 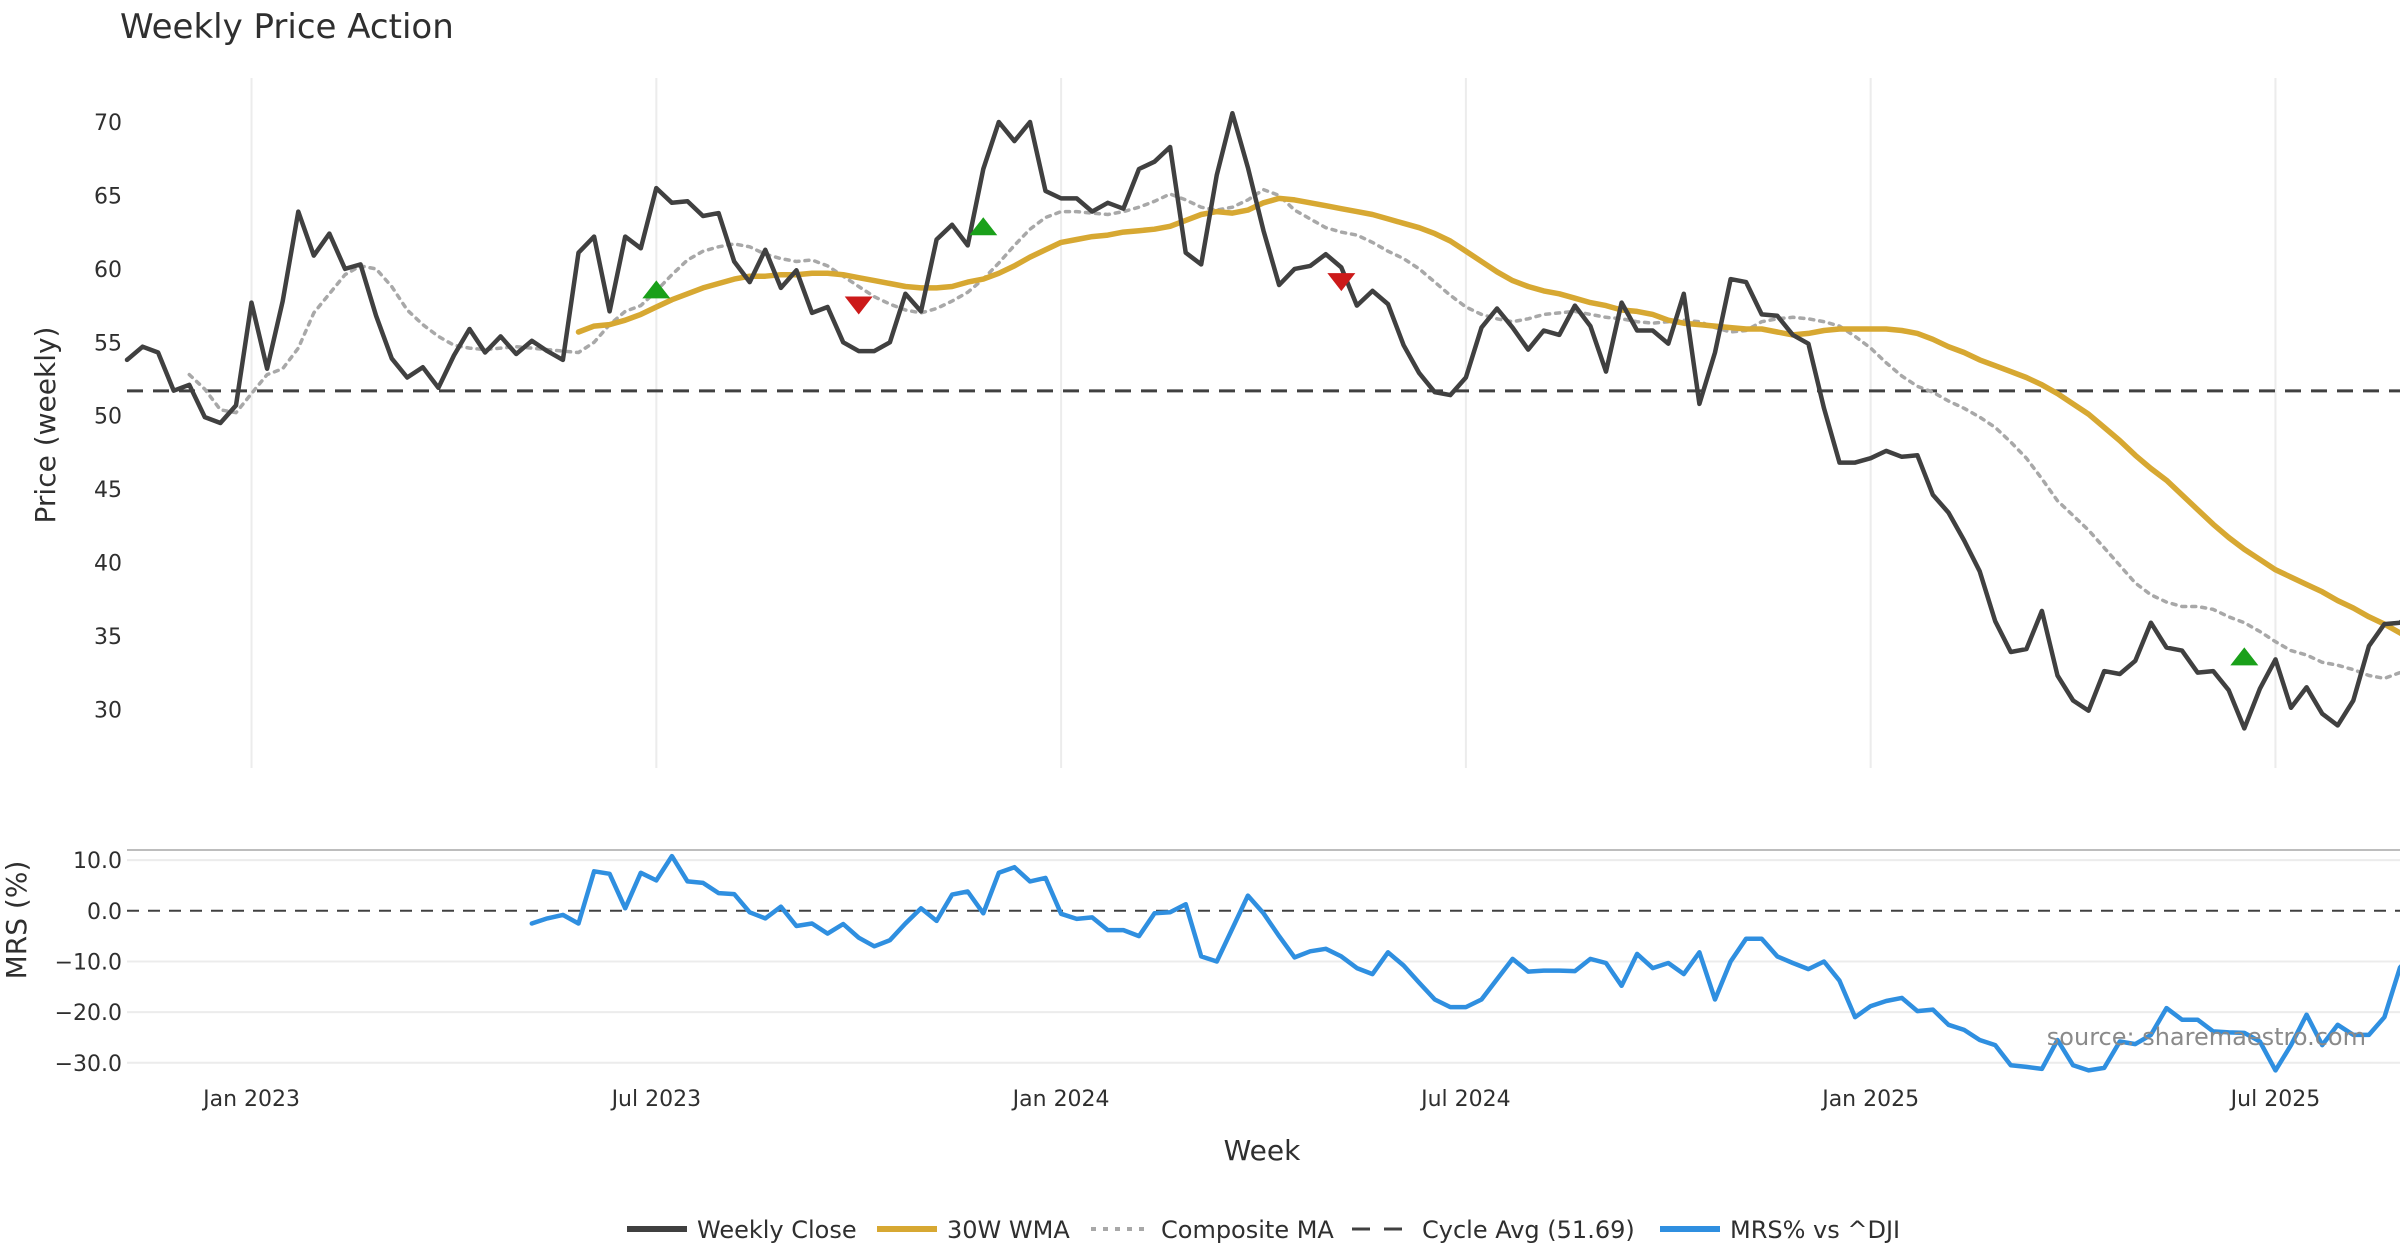 What do you see at coordinates (1262, 1150) in the screenshot?
I see `x-axis-title: Week` at bounding box center [1262, 1150].